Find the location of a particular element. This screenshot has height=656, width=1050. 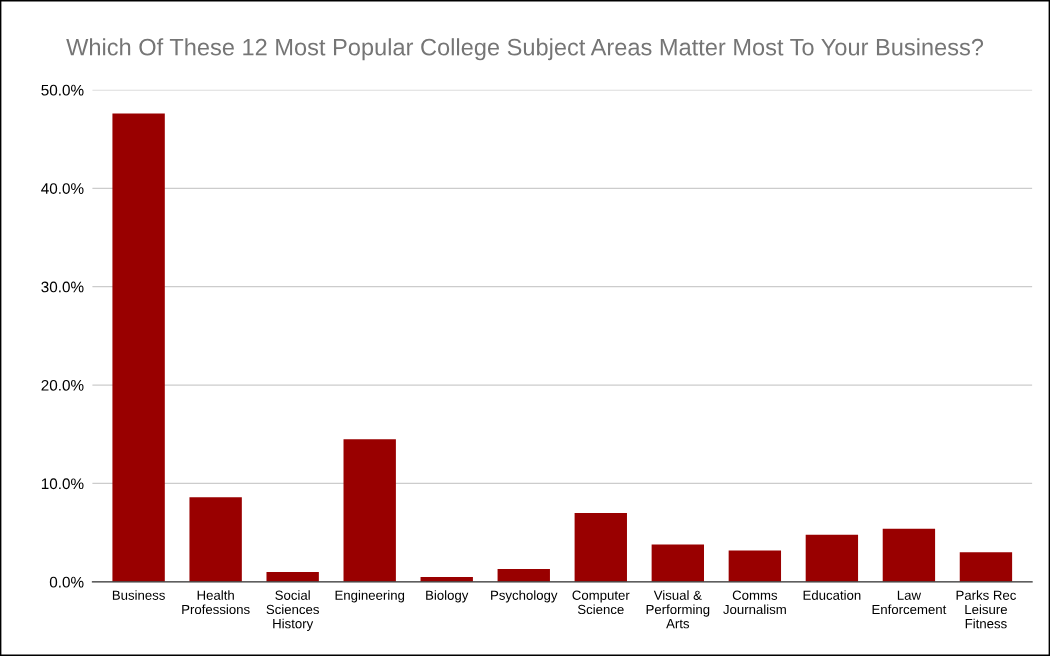

y-tick-label: 40.0% is located at coordinates (62, 188).